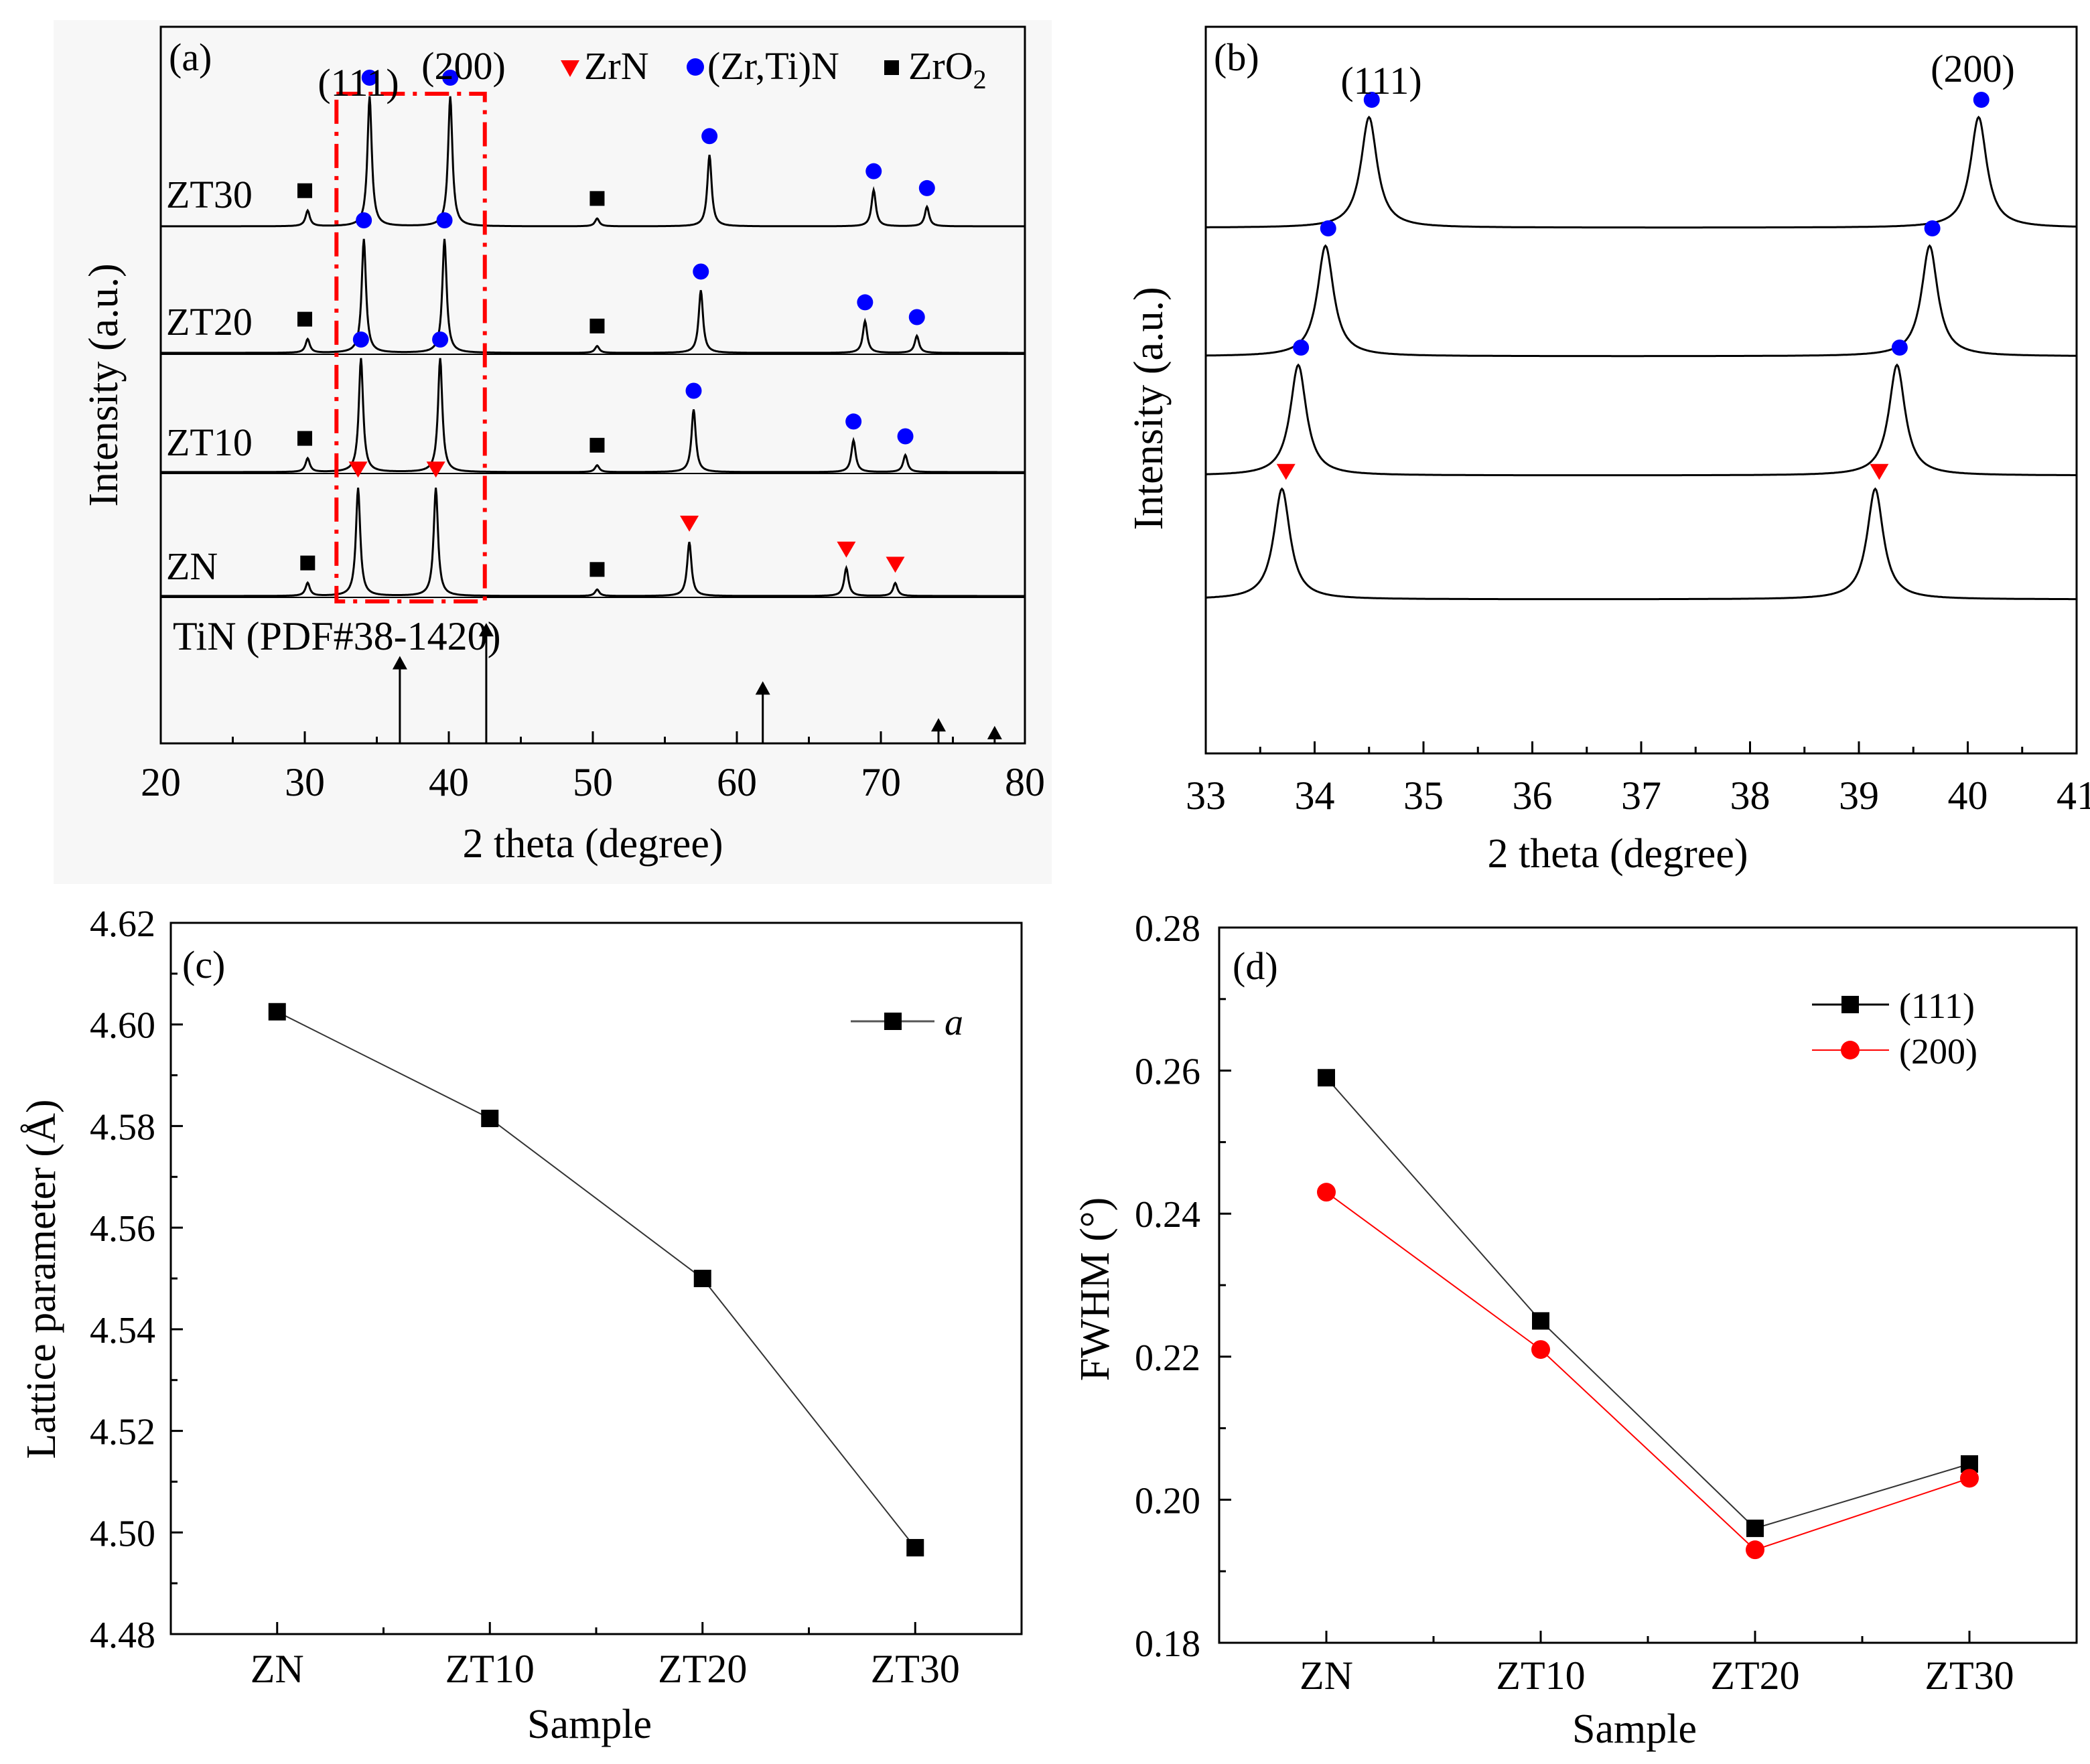 Image resolution: width=2090 pixels, height=1764 pixels. Describe the element at coordinates (122, 1229) in the screenshot. I see `c-ytick-label-4: 4.56` at that location.